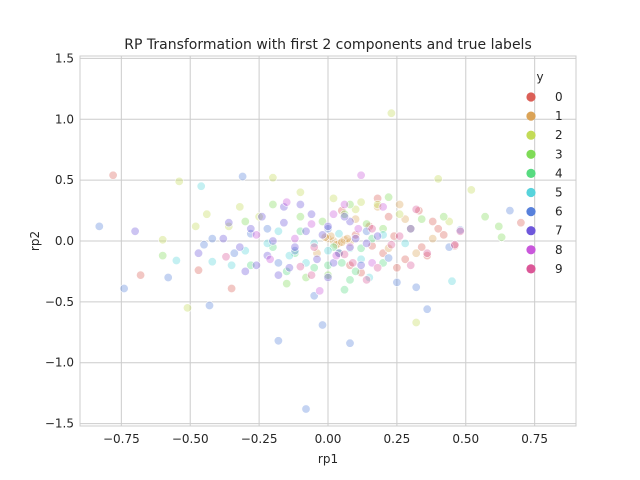 This screenshot has height=480, width=640. I want to click on y-axis-ticks: −1.5 −1.0 −0.5 0.0 0.5 1.0 1.5, so click(59, 240).